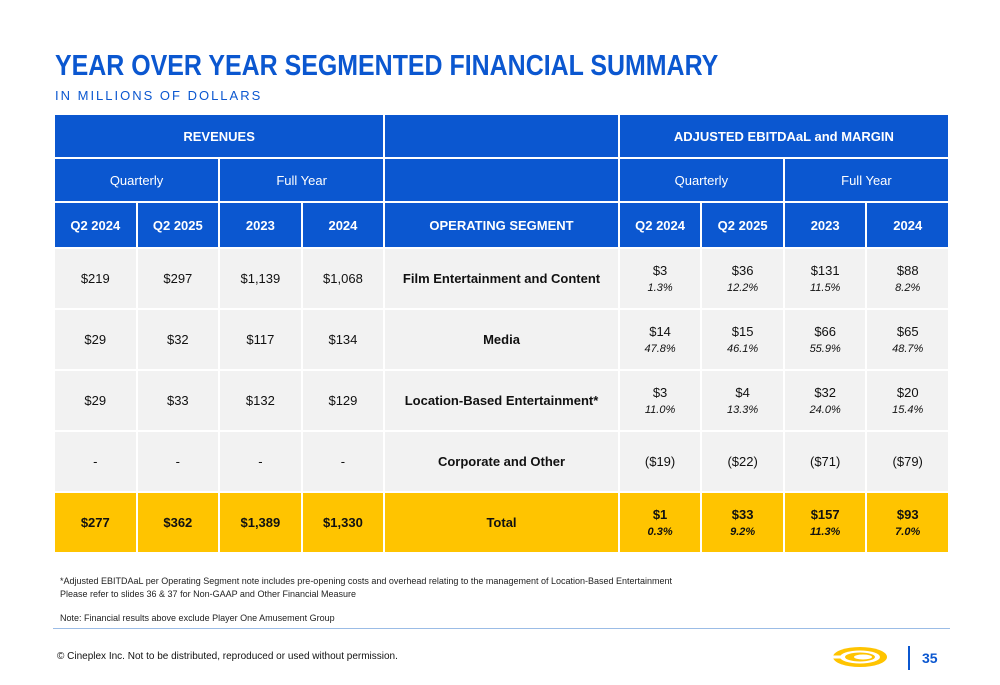 This screenshot has width=1000, height=685. What do you see at coordinates (660, 349) in the screenshot?
I see `margin-value: 47.8%` at bounding box center [660, 349].